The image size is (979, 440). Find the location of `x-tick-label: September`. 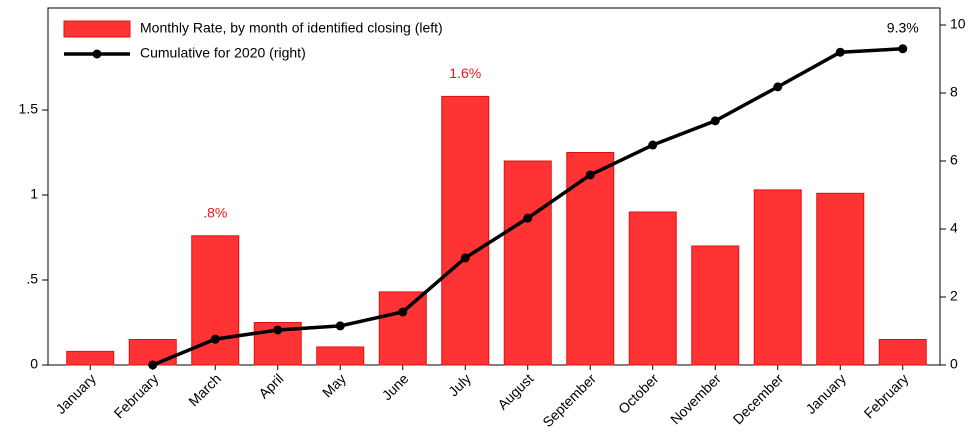

x-tick-label: September is located at coordinates (569, 400).